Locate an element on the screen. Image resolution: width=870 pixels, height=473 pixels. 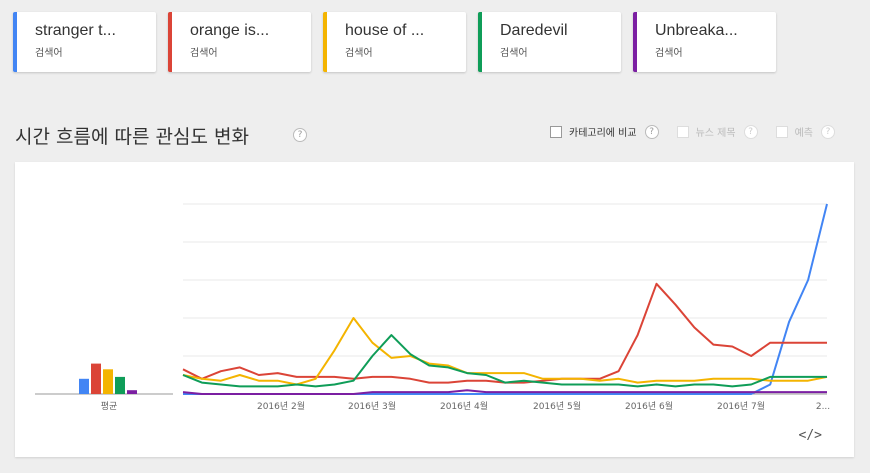
x-tick-label: 2016년 6월 is located at coordinates (649, 406).